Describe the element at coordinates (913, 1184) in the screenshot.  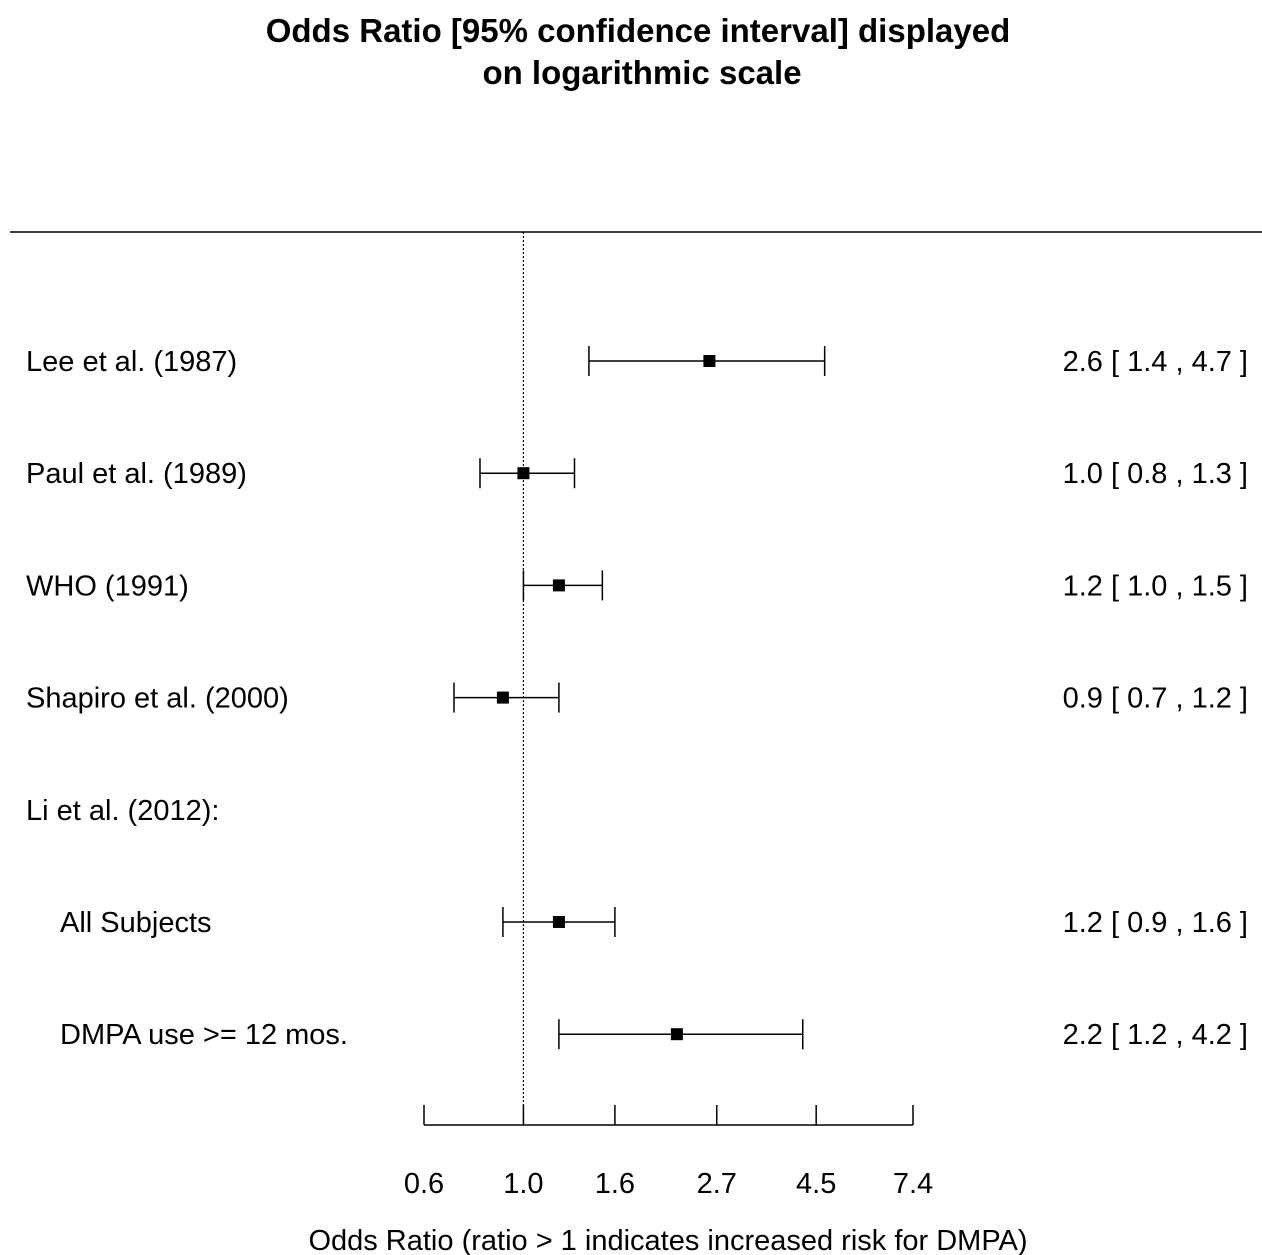
I see `x-tick-label: 7.4` at that location.